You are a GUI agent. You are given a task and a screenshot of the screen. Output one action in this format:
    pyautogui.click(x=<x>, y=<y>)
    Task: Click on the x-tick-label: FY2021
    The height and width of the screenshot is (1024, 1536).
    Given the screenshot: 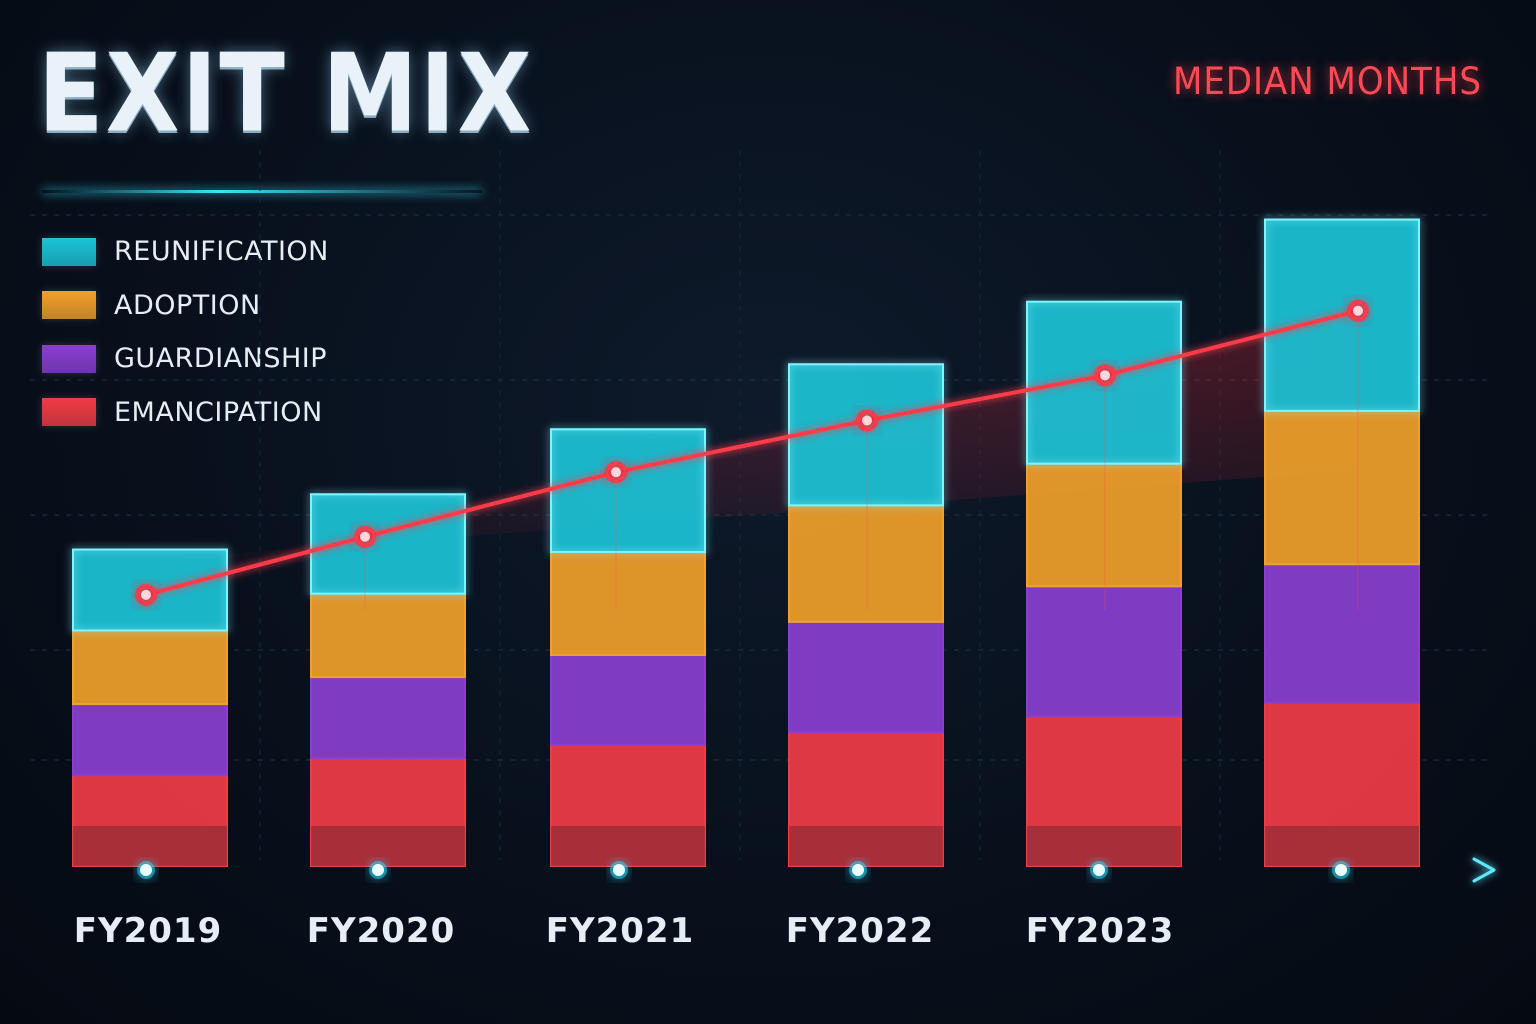 What is the action you would take?
    pyautogui.click(x=620, y=931)
    